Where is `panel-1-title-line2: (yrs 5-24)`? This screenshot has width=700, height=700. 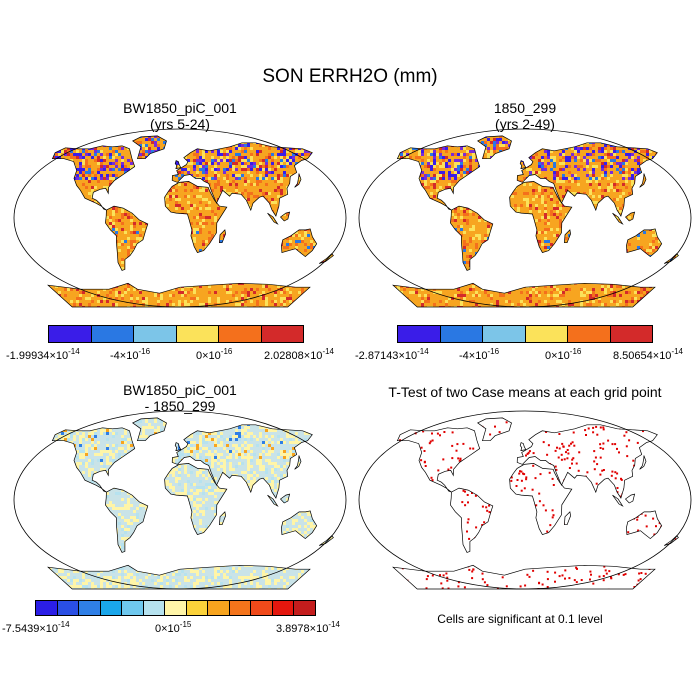 panel-1-title-line2: (yrs 5-24) is located at coordinates (180, 124).